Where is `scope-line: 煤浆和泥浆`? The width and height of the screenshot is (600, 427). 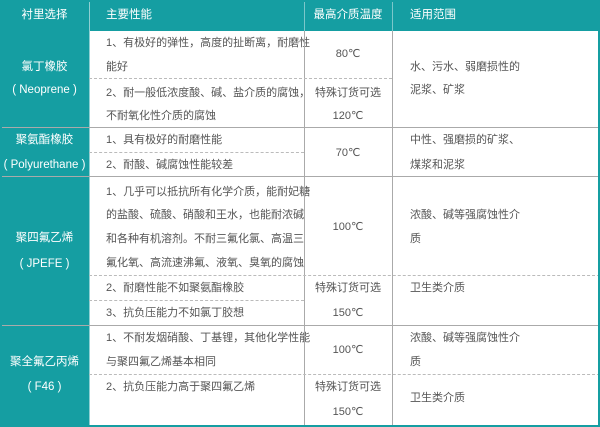 scope-line: 煤浆和泥浆 is located at coordinates (437, 165).